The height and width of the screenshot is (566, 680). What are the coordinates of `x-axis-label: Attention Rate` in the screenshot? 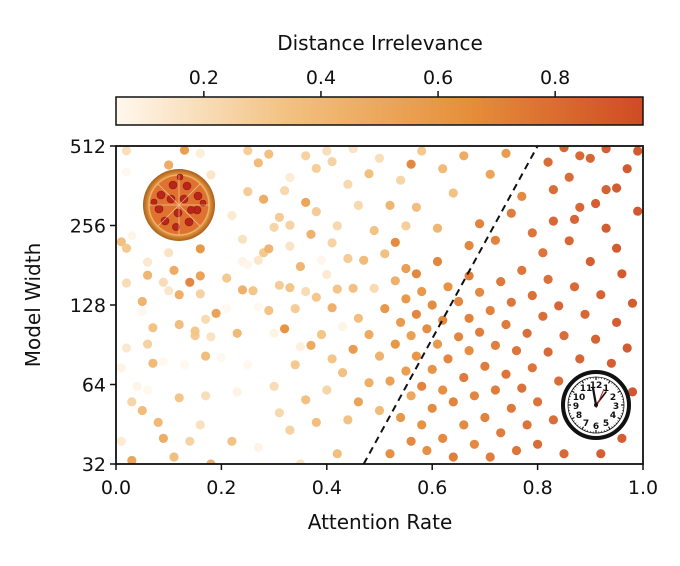 It's located at (380, 522).